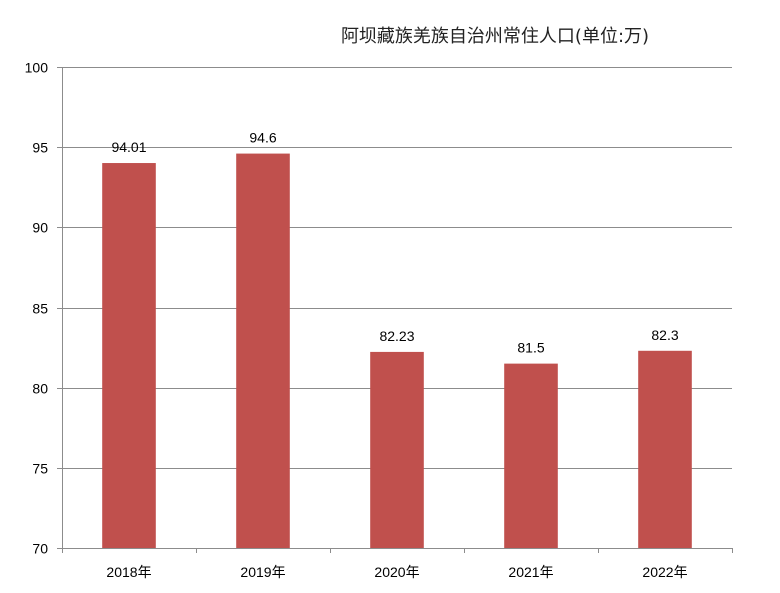 This screenshot has height=593, width=780. Describe the element at coordinates (664, 572) in the screenshot. I see `x-tick-label: 2022年` at that location.